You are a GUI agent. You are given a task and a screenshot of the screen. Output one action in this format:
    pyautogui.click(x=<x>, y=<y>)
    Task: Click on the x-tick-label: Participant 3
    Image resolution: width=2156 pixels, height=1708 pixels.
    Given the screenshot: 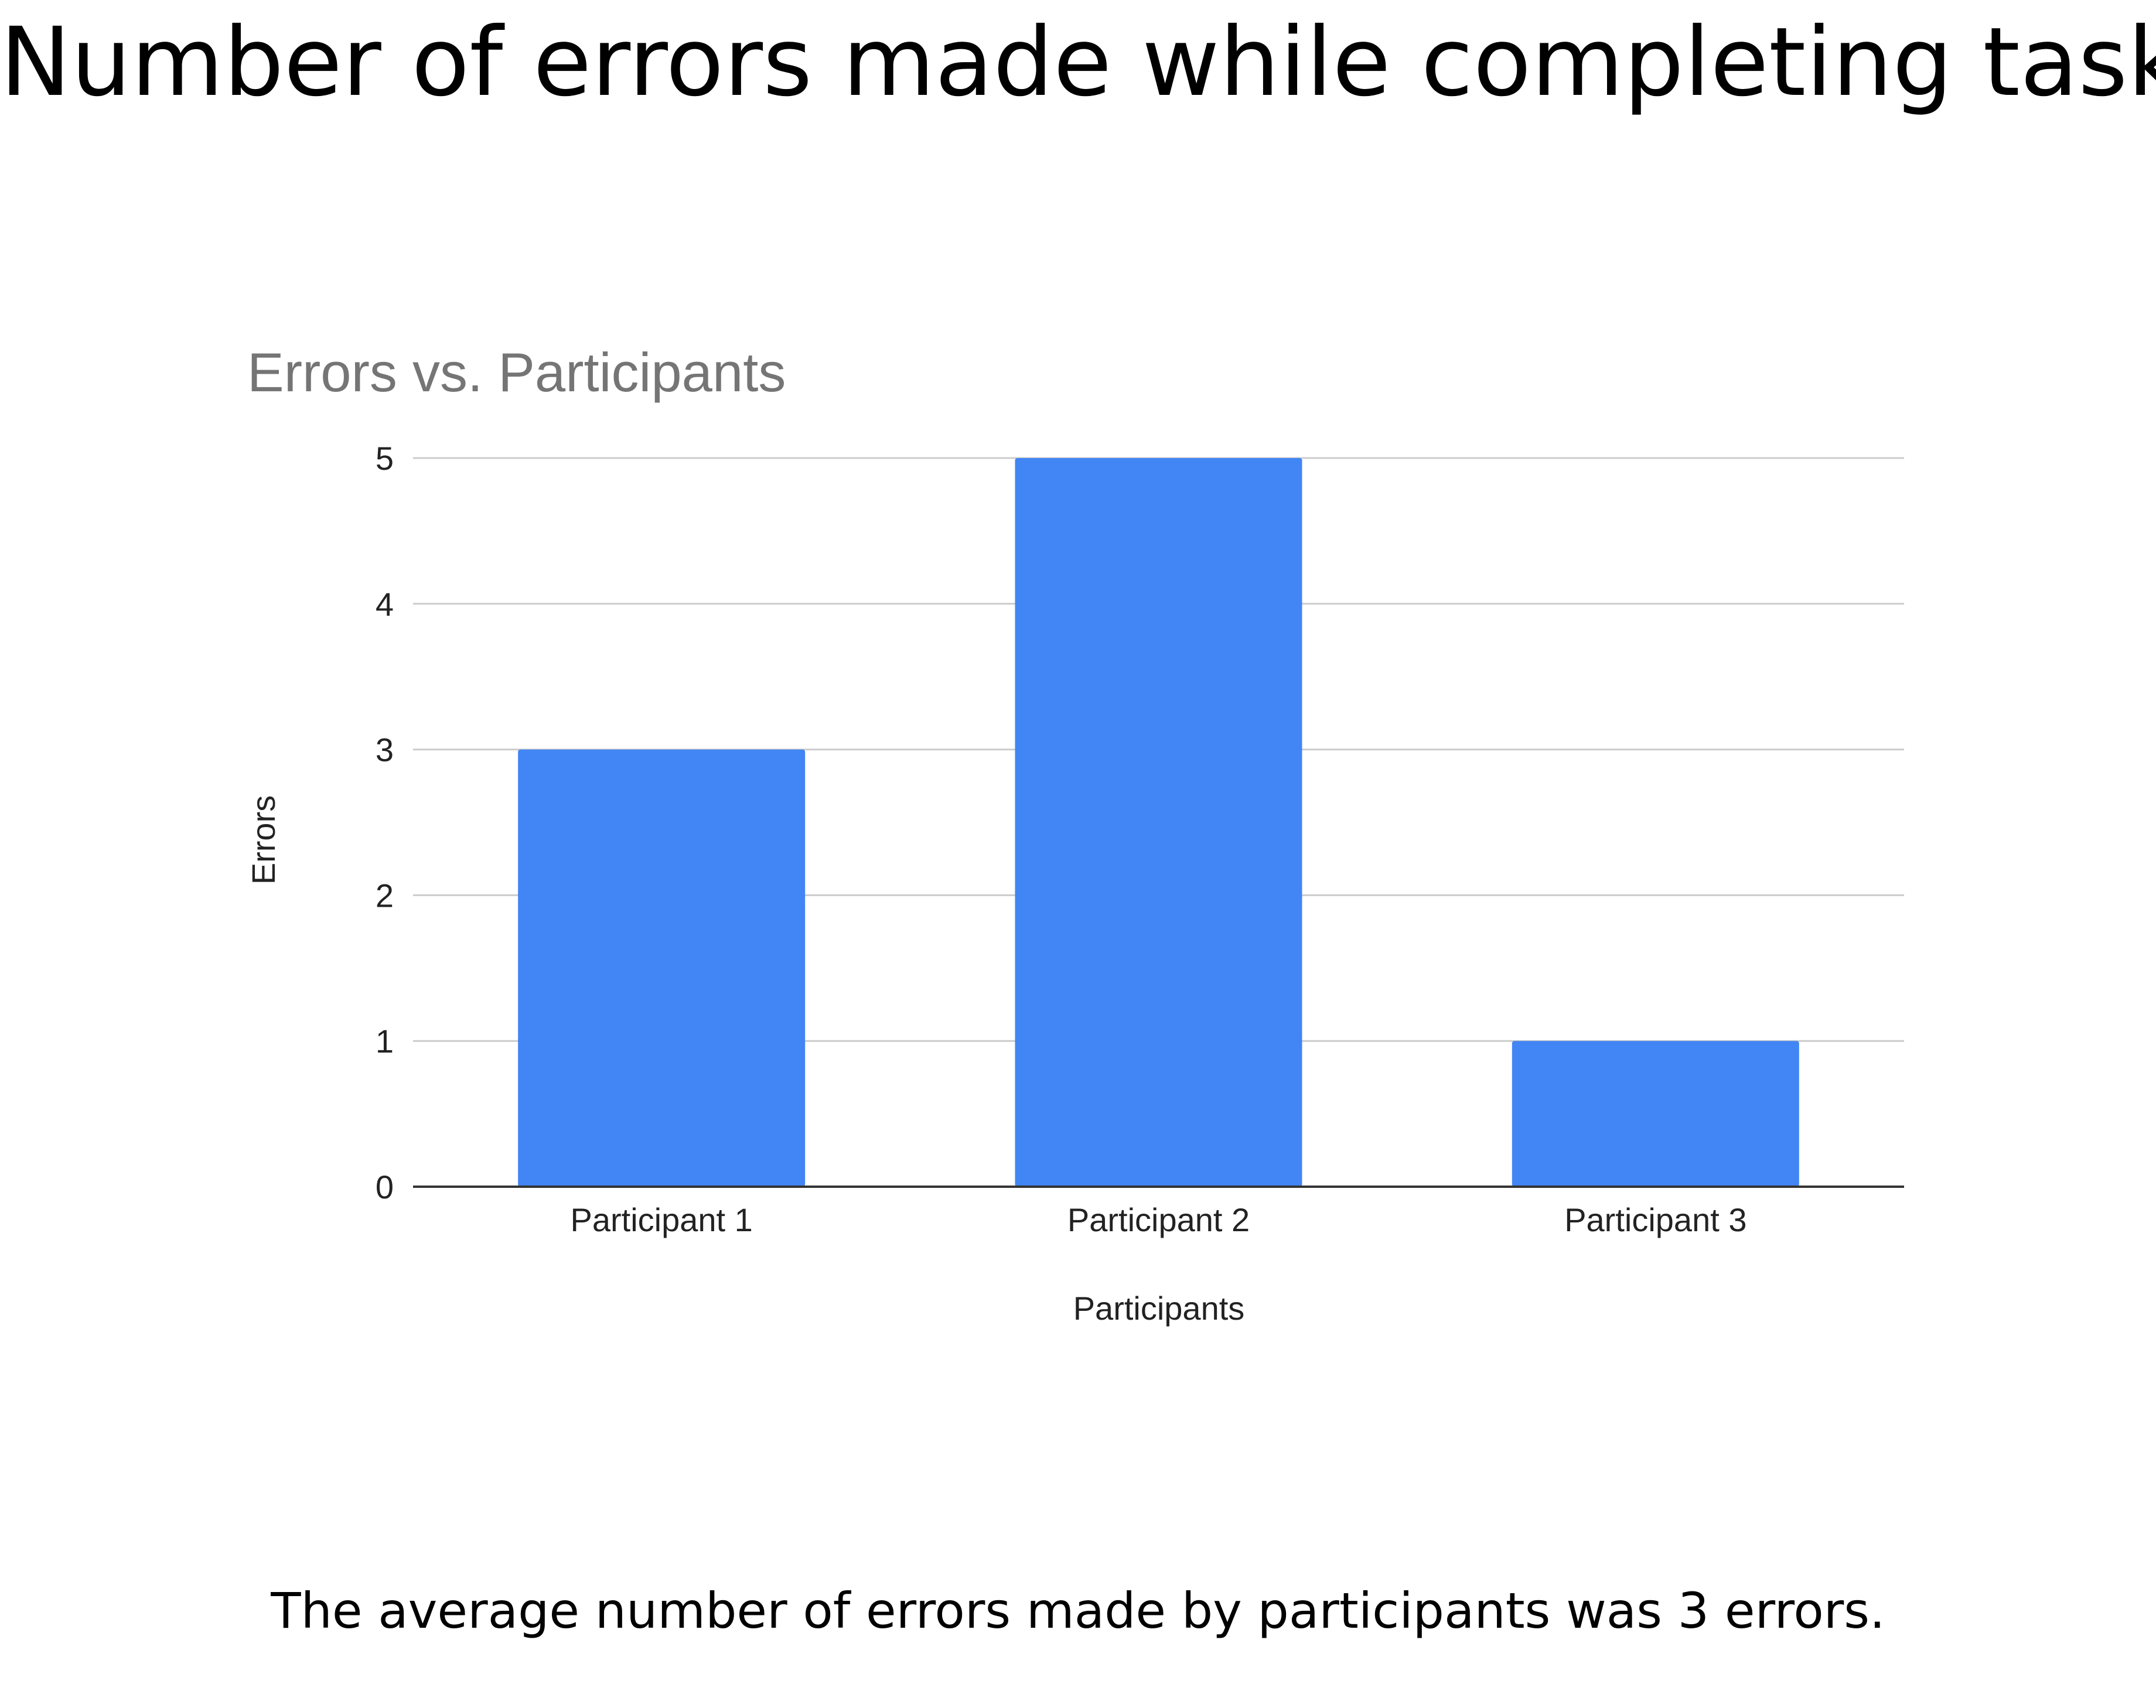 What is the action you would take?
    pyautogui.click(x=1655, y=1219)
    